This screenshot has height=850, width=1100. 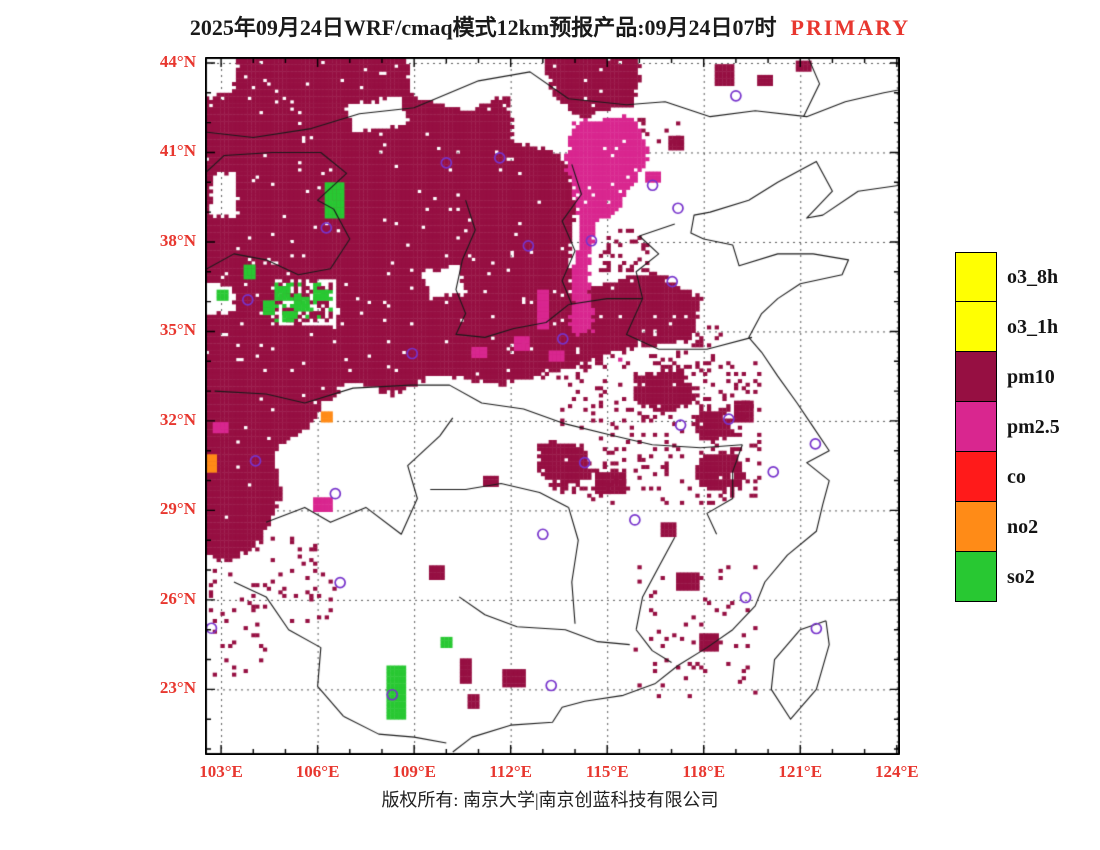 What do you see at coordinates (976, 577) in the screenshot?
I see `legend-swatch-so2` at bounding box center [976, 577].